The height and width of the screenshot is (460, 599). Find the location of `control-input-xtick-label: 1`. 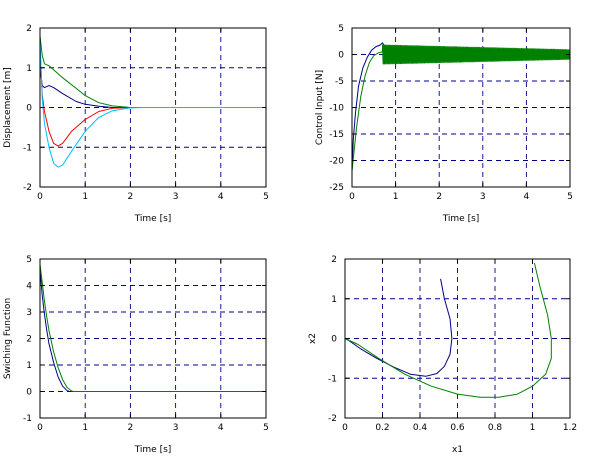

control-input-xtick-label: 1 is located at coordinates (396, 197).